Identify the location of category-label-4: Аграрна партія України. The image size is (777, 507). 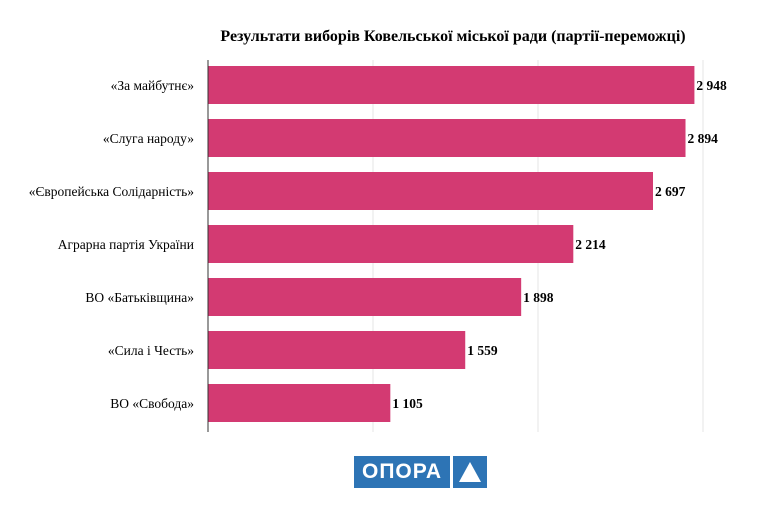
(126, 244).